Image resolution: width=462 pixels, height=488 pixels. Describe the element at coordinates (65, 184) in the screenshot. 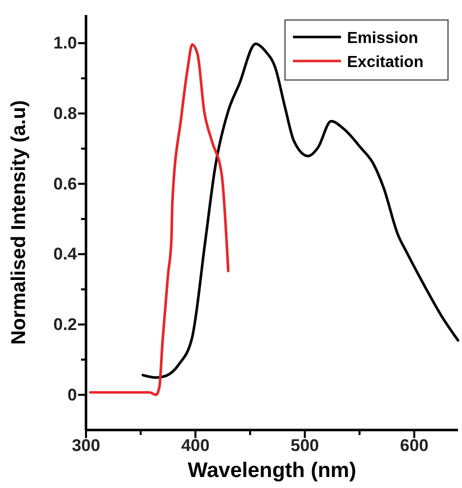

I see `y-tick-label: 0.6` at that location.